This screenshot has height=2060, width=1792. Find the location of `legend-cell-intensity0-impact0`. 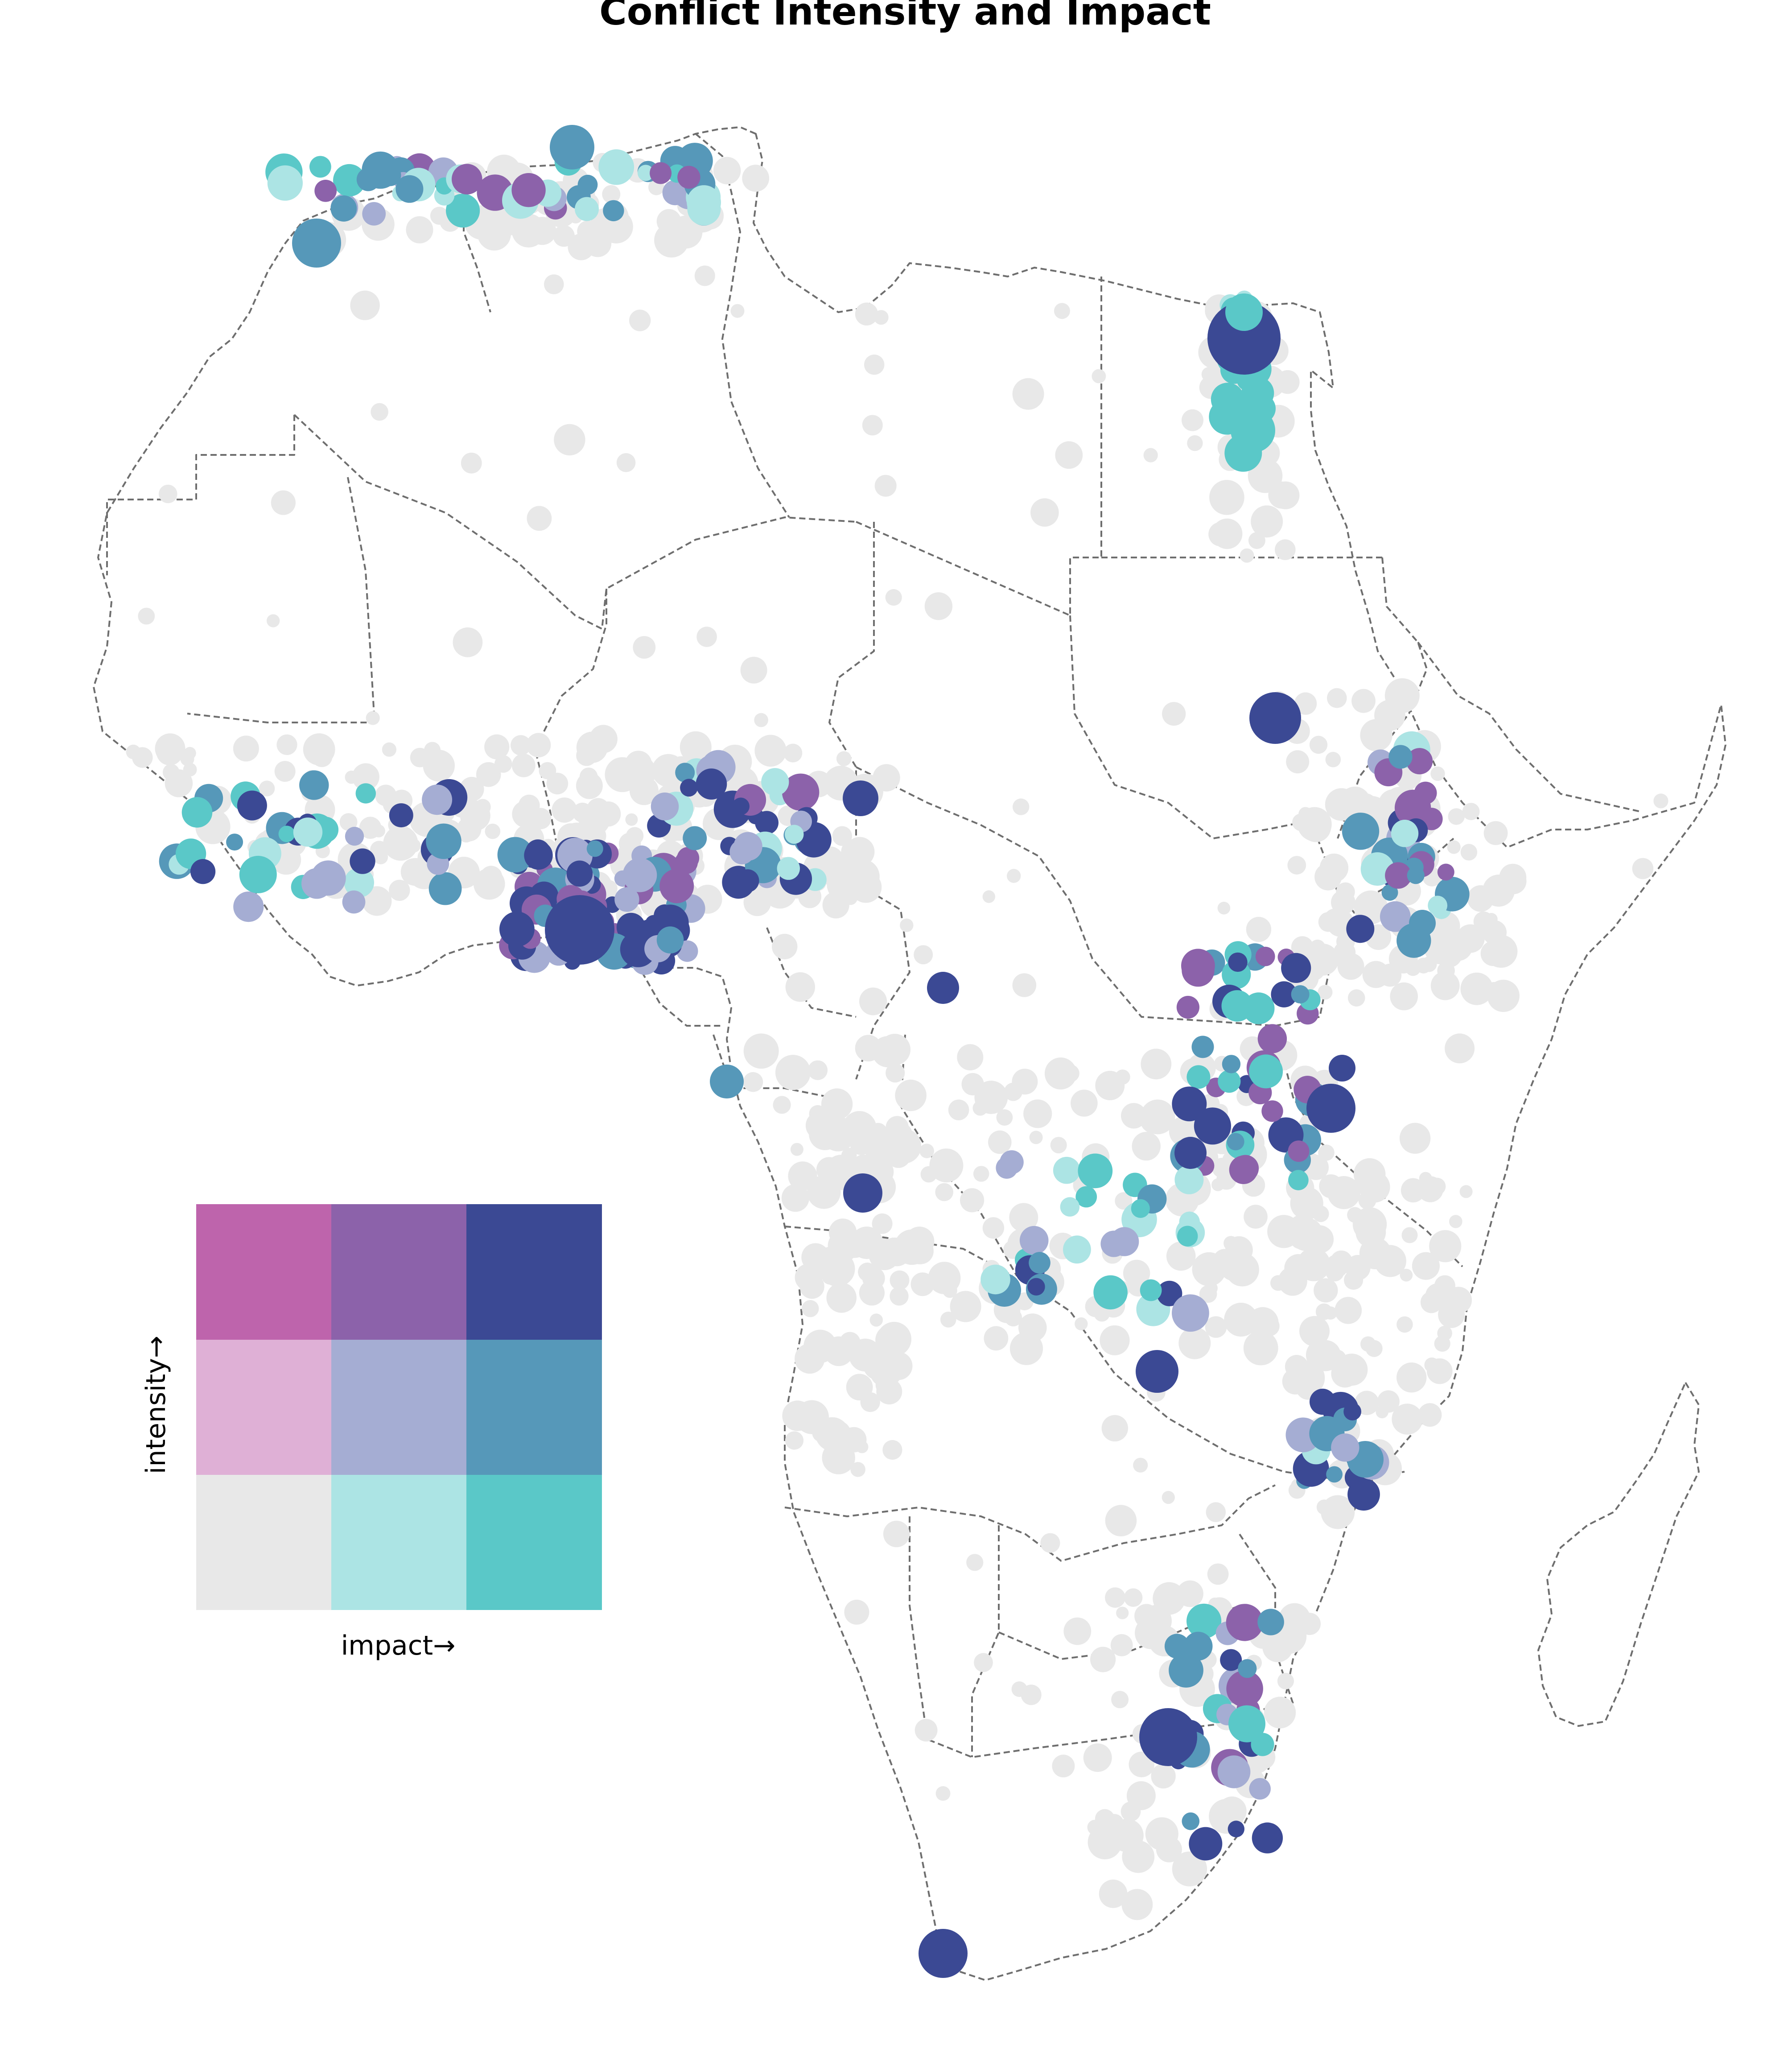

legend-cell-intensity0-impact0 is located at coordinates (264, 1542).